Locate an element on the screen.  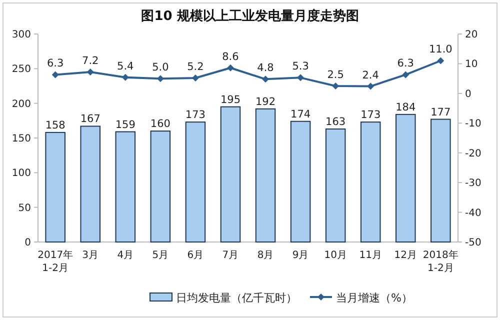
x-tick-label: 10月 is located at coordinates (335, 255).